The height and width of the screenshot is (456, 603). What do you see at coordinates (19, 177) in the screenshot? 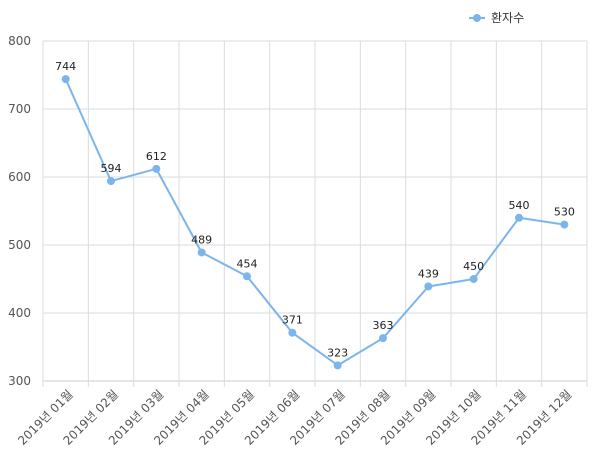
I see `y-tick-label: 600` at bounding box center [19, 177].